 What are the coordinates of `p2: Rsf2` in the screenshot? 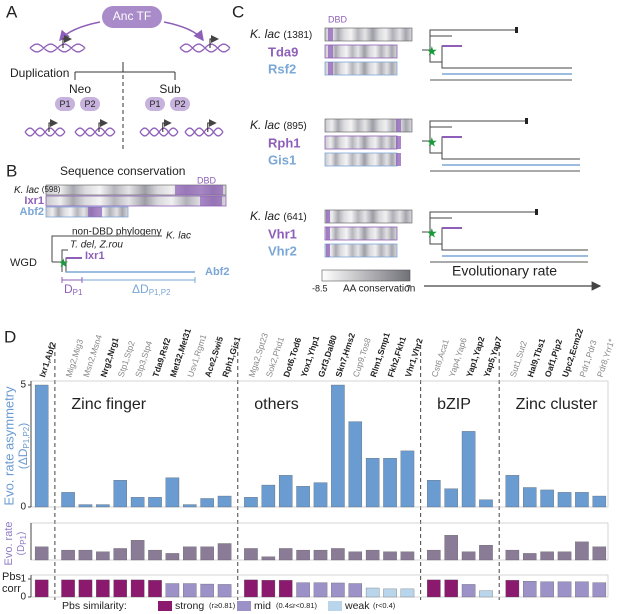 It's located at (282, 68).